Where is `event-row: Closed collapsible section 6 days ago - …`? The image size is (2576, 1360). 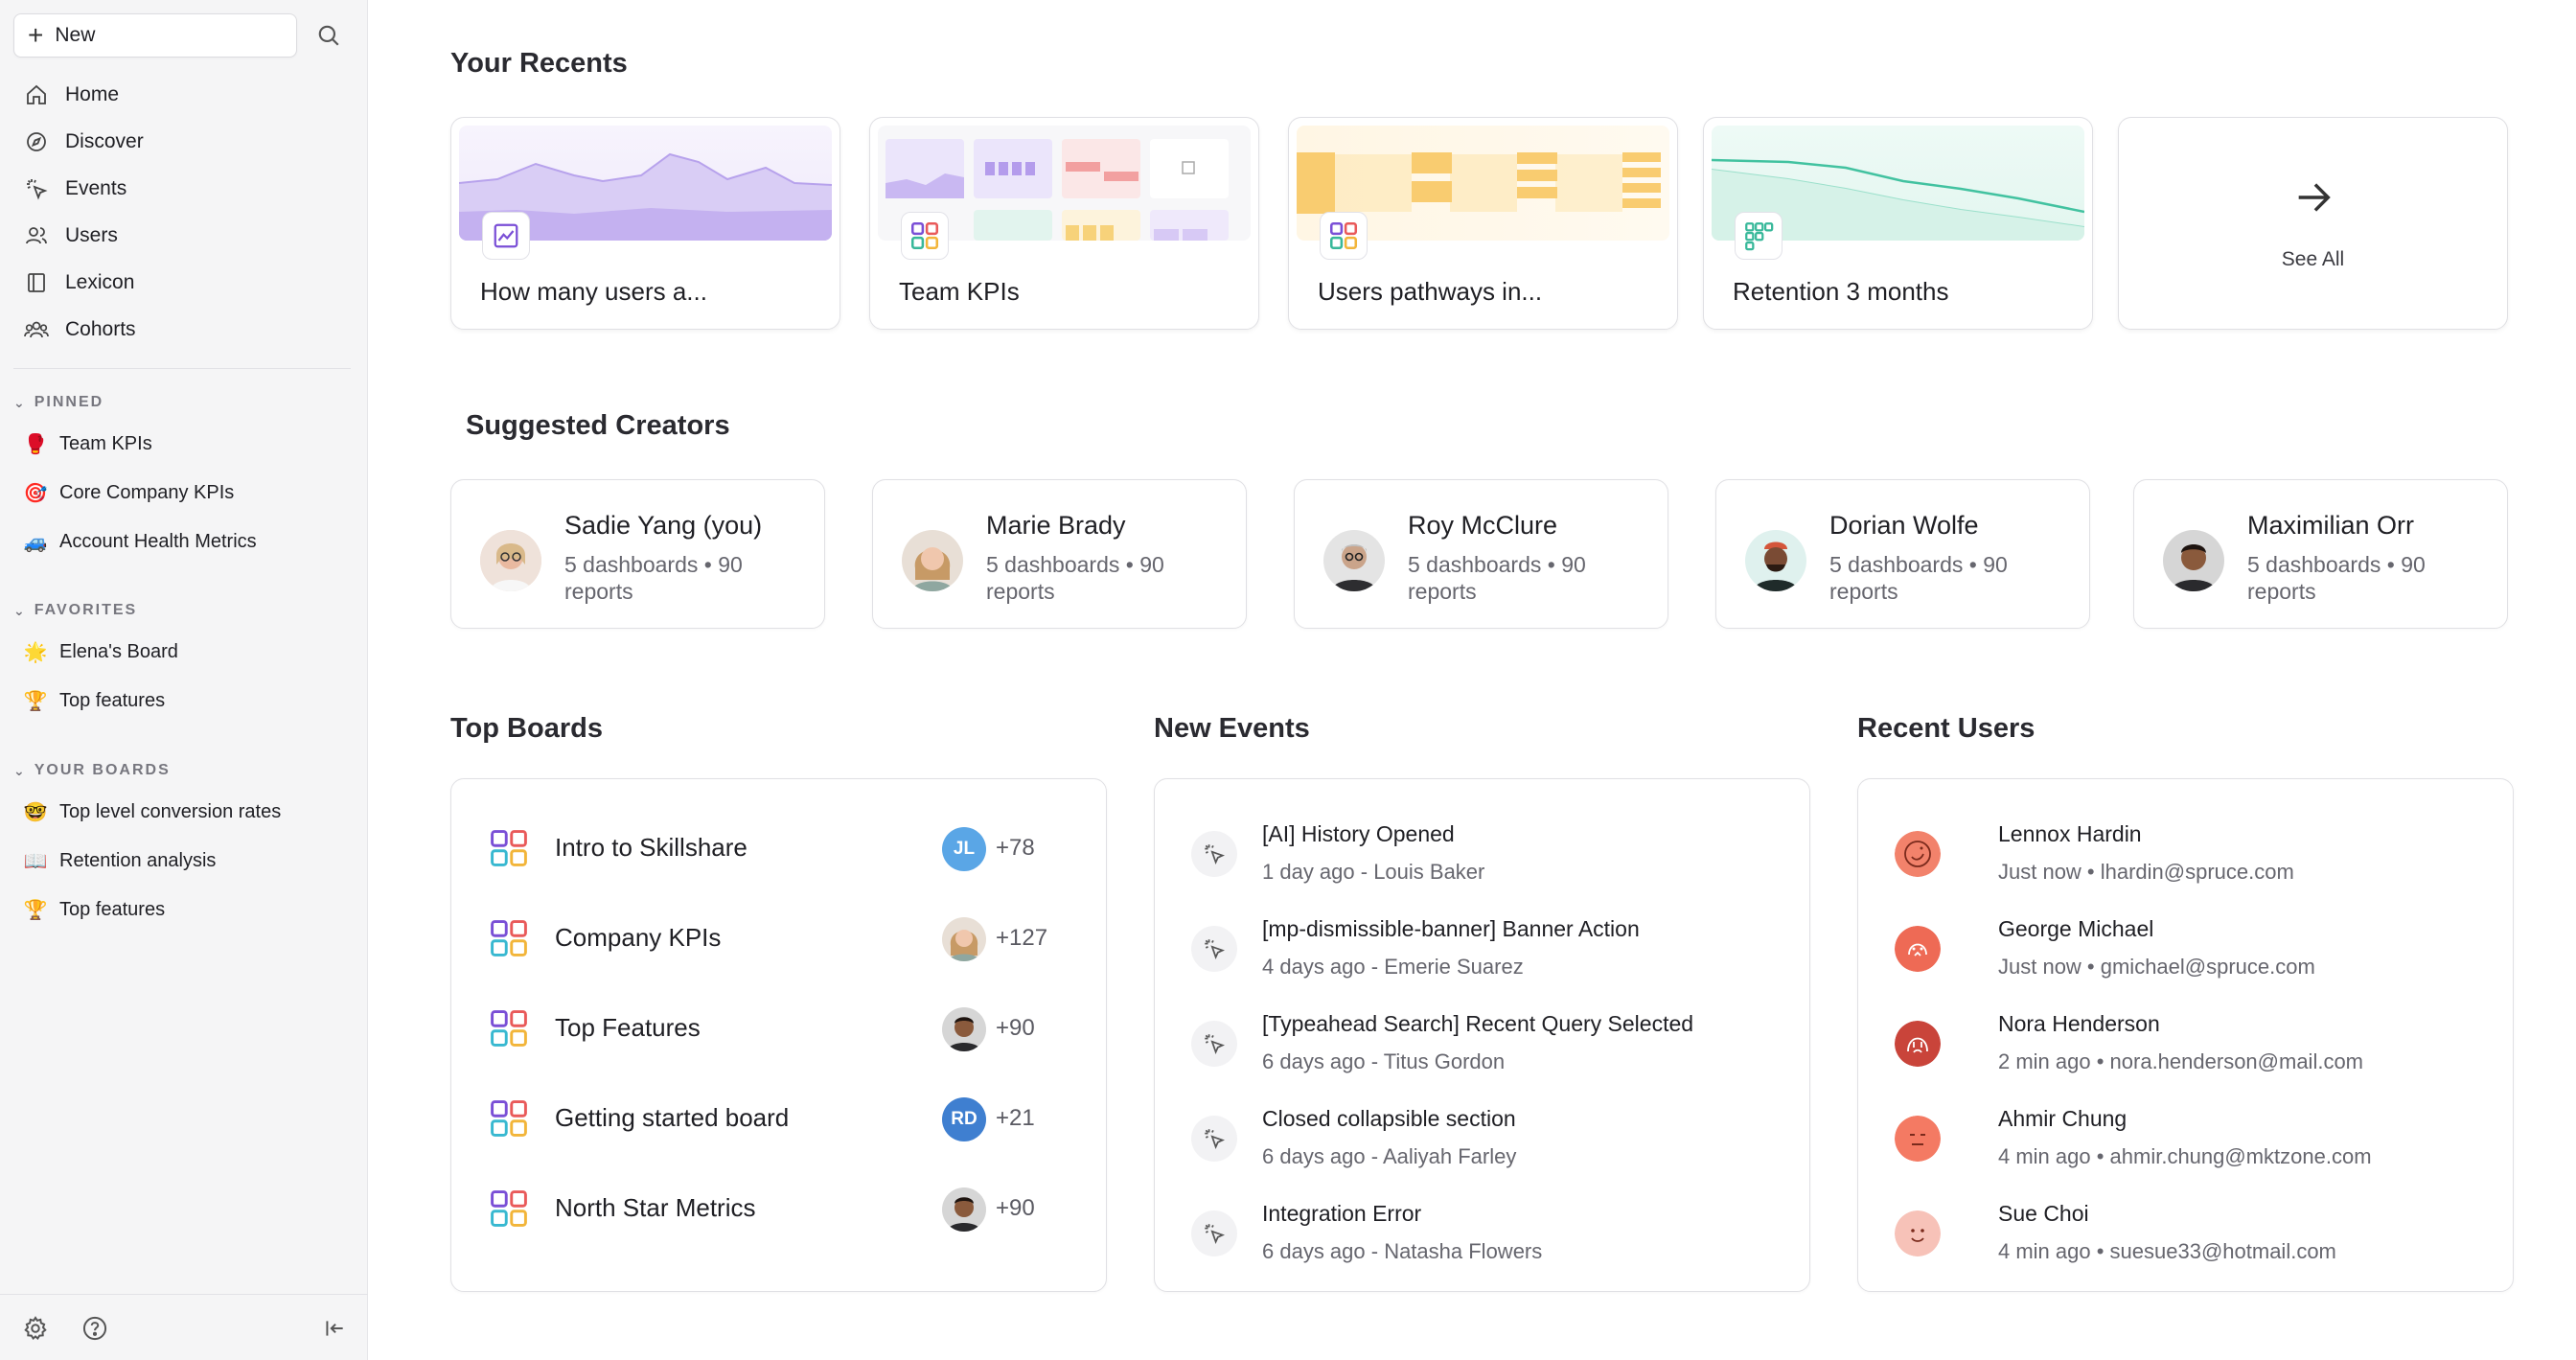 event-row: Closed collapsible section 6 days ago - … is located at coordinates (1488, 1140).